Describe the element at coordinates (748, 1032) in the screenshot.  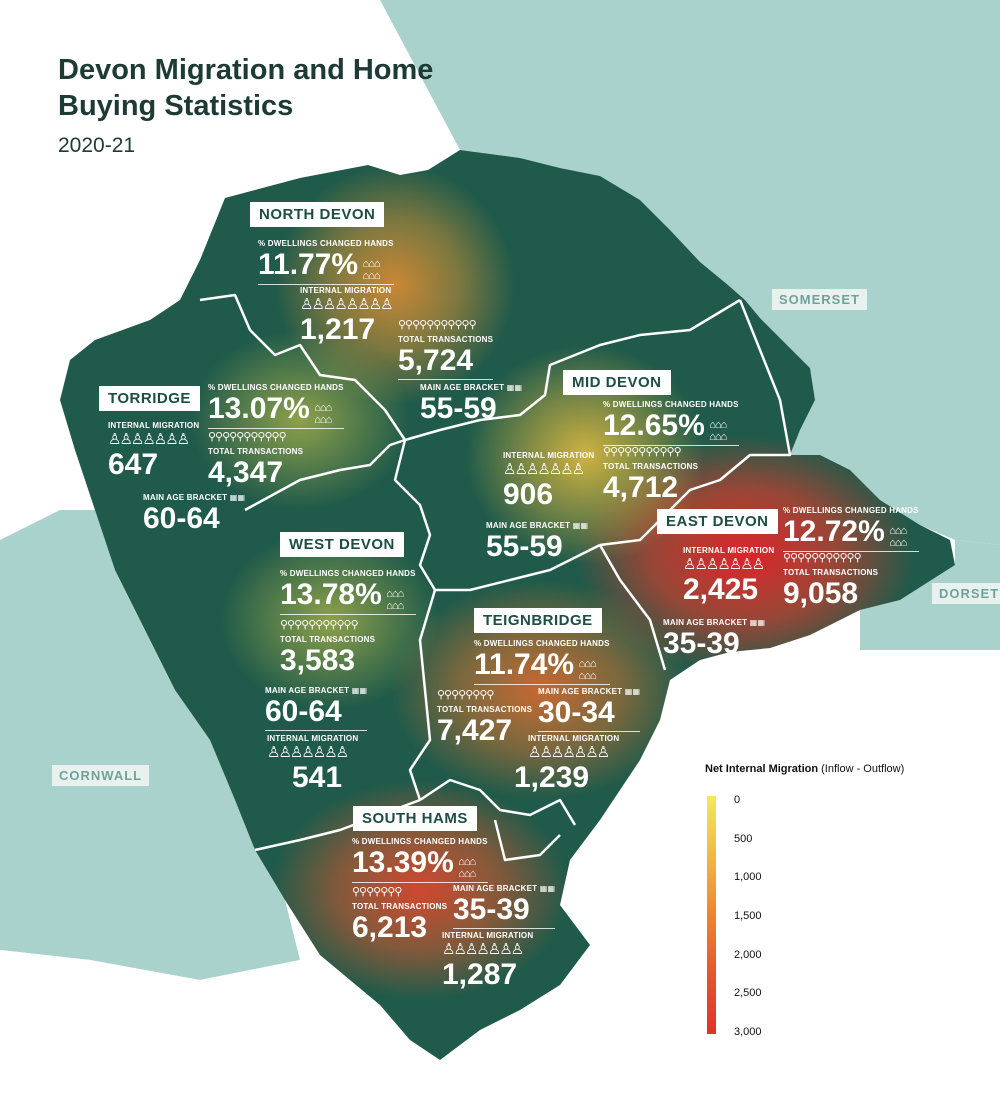
I see `legend-tick: 3,000` at that location.